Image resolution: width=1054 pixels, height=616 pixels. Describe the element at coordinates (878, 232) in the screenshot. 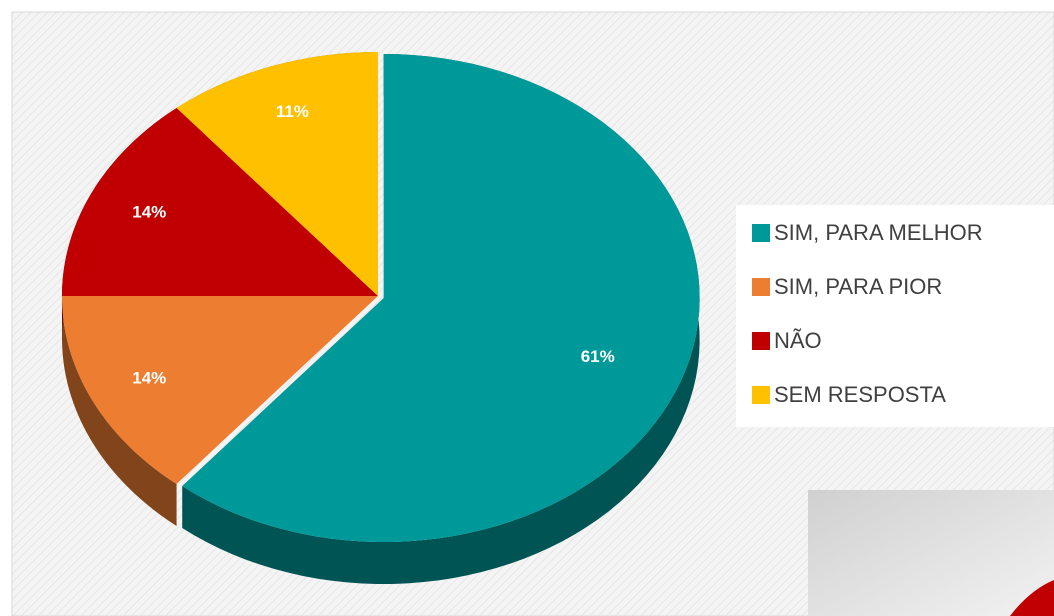

I see `legend-label: SIM, PARA MELHOR` at that location.